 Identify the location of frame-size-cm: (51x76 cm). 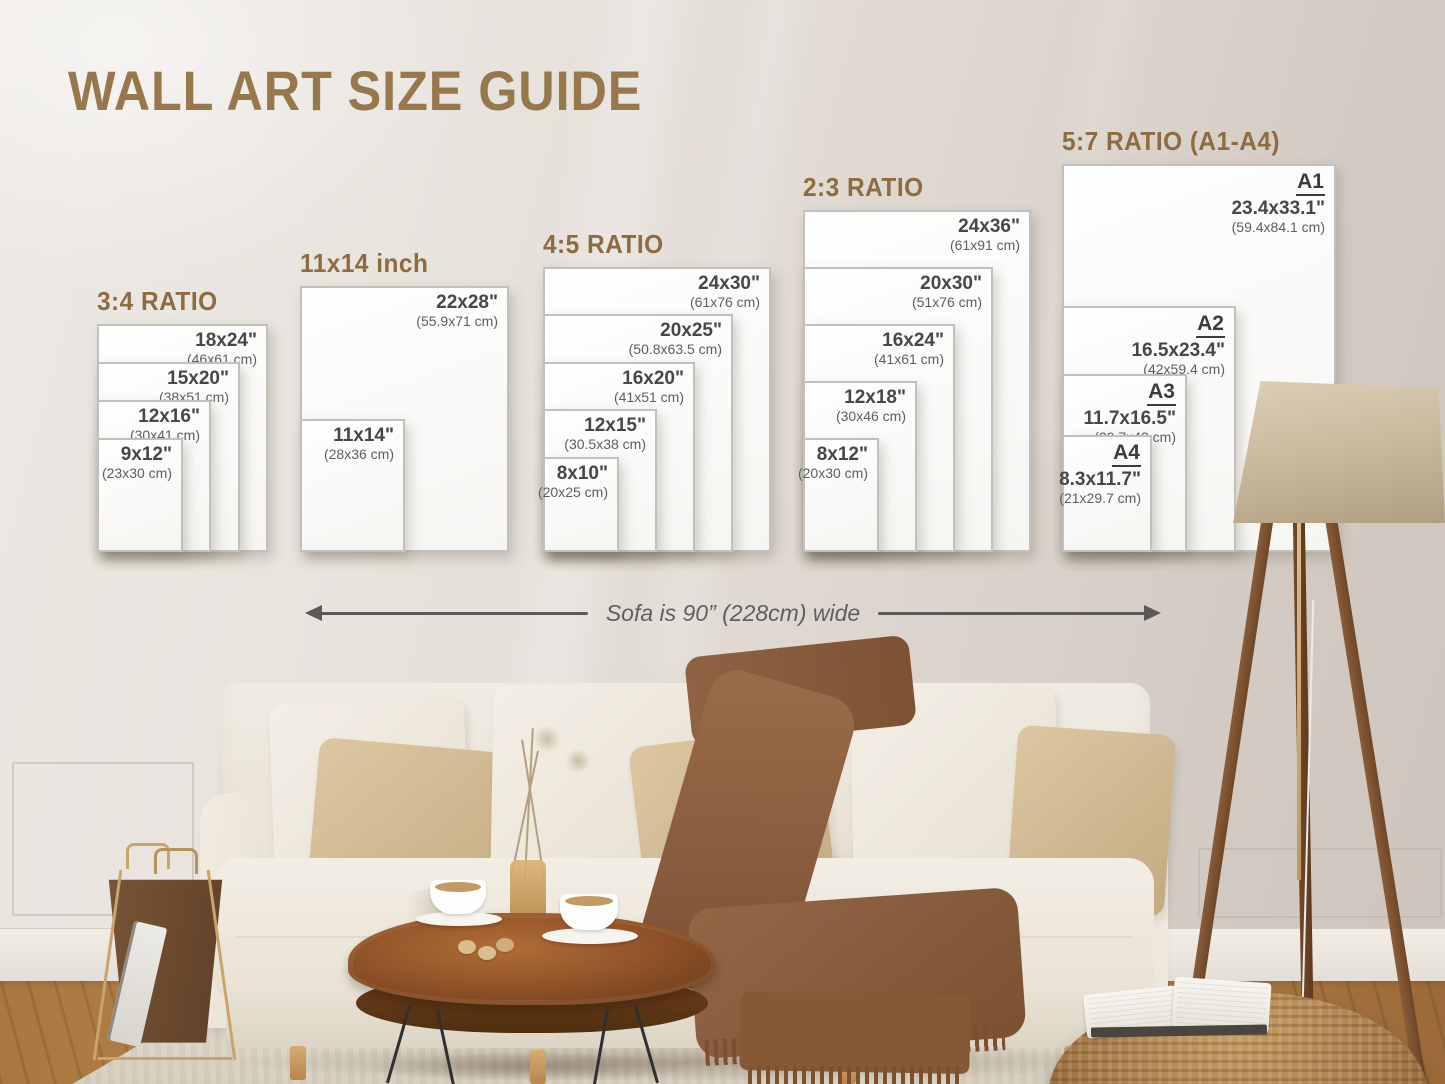
(946, 302).